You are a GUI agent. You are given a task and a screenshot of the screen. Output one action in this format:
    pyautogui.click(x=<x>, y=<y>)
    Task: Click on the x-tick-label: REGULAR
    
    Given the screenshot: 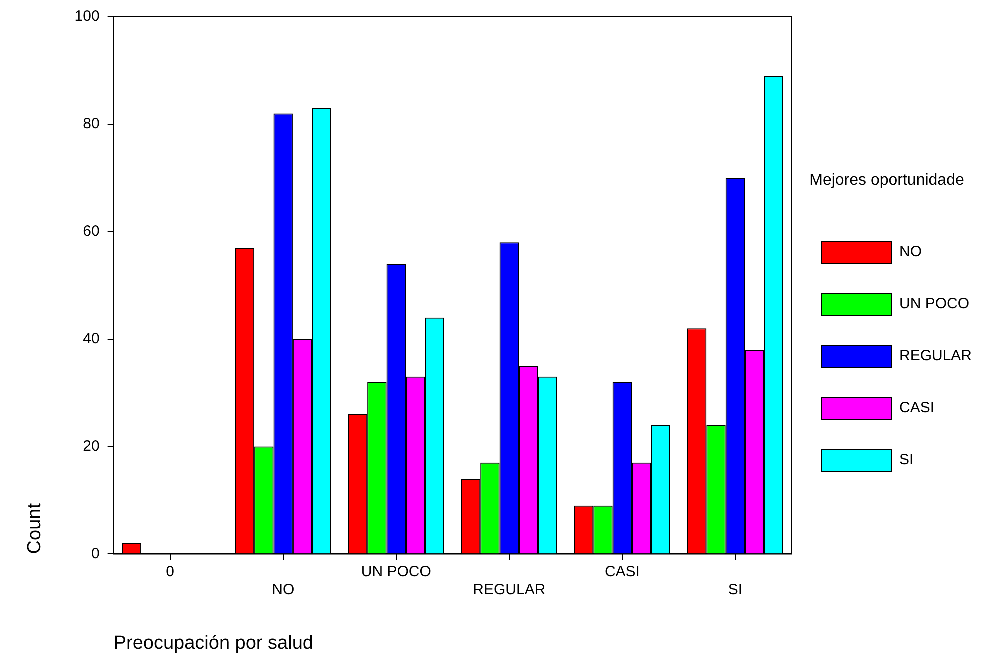 What is the action you would take?
    pyautogui.click(x=509, y=589)
    